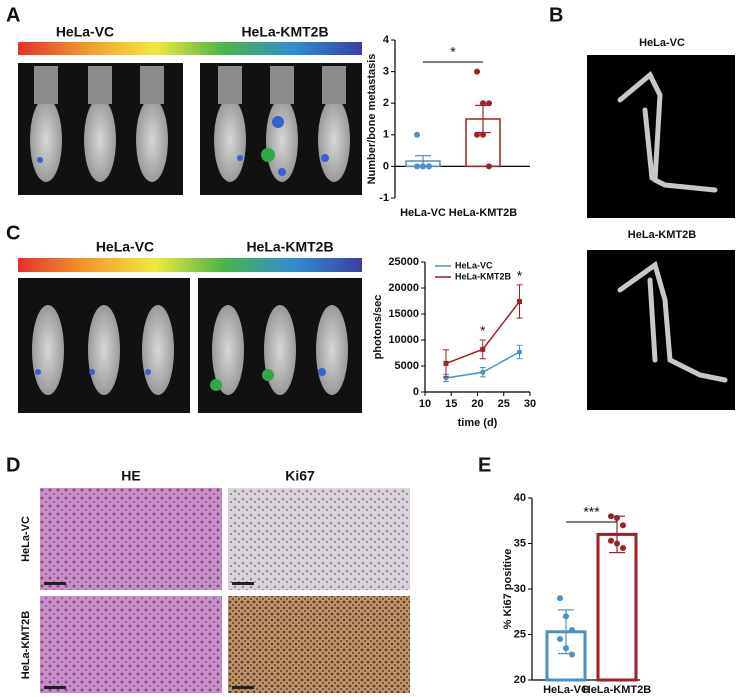 This screenshot has width=740, height=697. I want to click on y-tick-label: 15000, so click(403, 314).